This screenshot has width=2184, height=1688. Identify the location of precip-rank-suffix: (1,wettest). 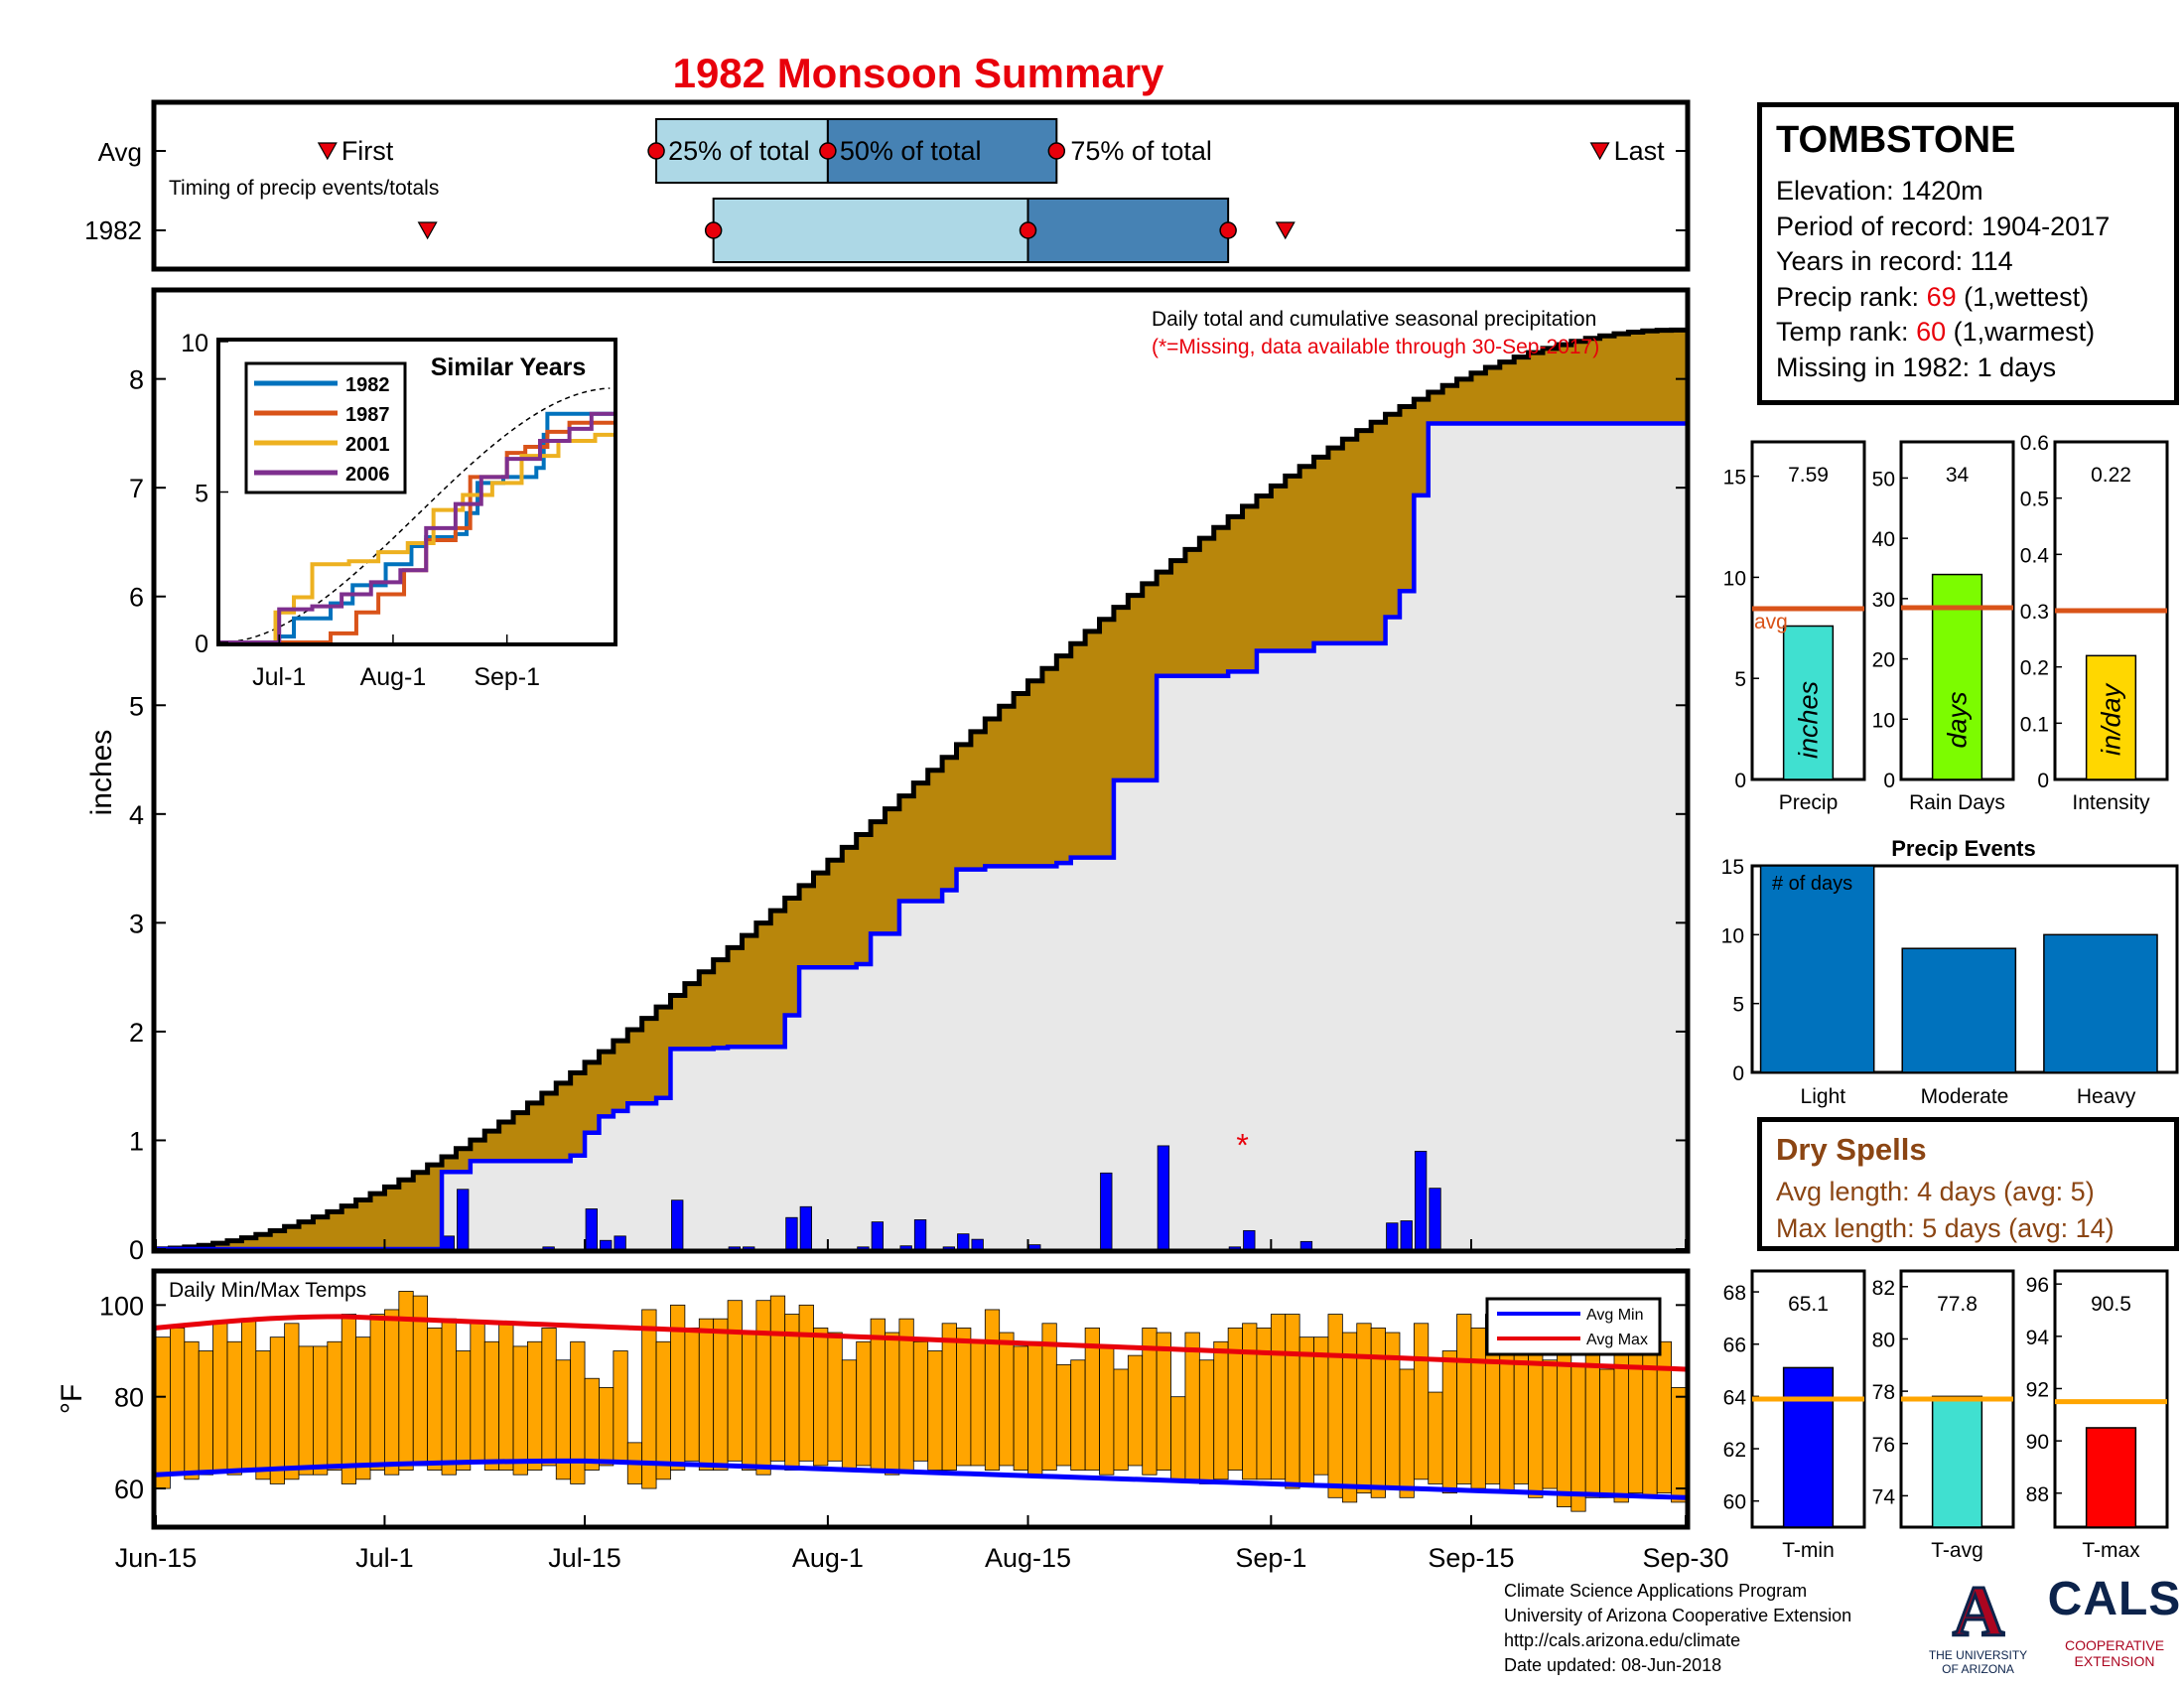
(2023, 296).